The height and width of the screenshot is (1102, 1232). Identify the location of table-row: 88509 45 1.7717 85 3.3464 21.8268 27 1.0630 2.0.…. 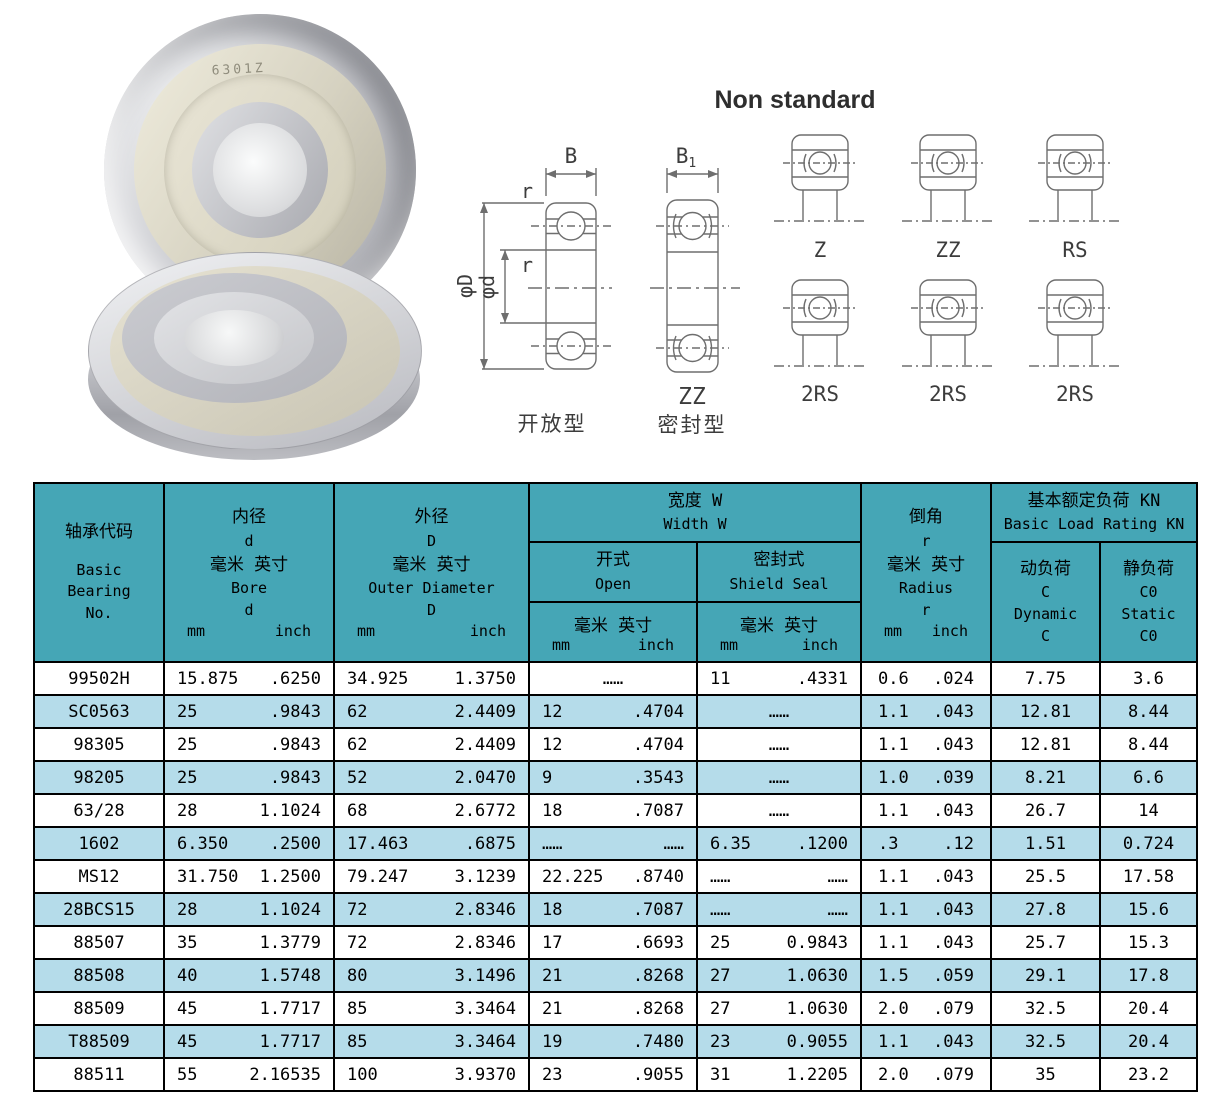
(615, 1008).